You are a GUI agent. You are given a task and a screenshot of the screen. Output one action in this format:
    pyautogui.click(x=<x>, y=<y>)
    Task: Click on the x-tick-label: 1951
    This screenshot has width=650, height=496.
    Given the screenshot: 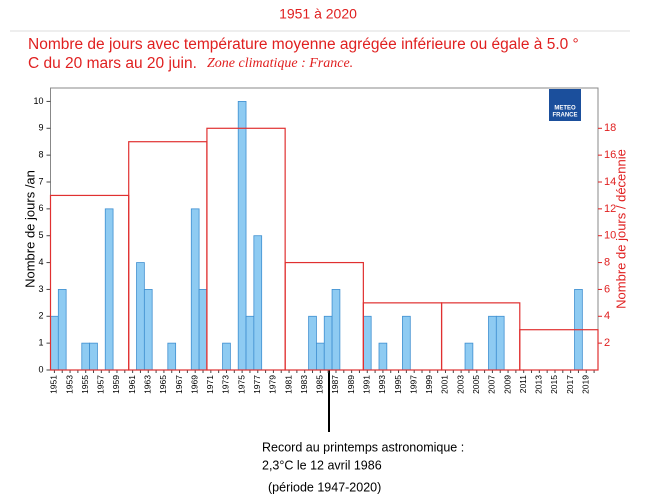 What is the action you would take?
    pyautogui.click(x=54, y=384)
    